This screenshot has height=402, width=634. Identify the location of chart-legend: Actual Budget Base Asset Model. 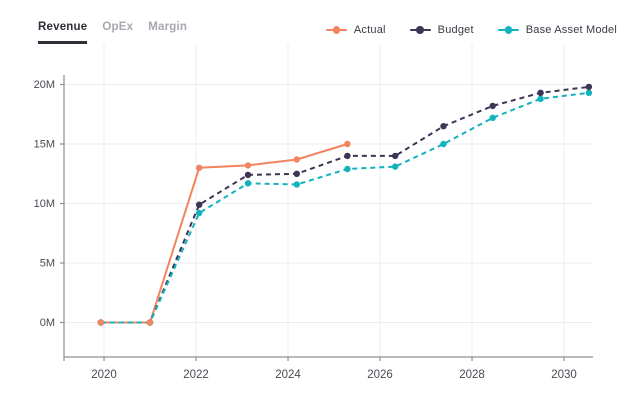
(471, 30).